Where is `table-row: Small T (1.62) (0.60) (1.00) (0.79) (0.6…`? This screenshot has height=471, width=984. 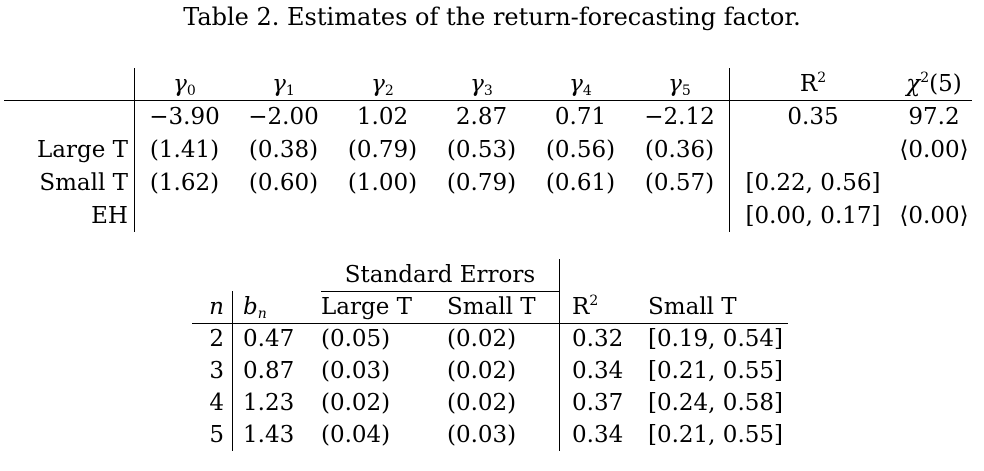 table-row: Small T (1.62) (0.60) (1.00) (0.79) (0.6… is located at coordinates (488, 182).